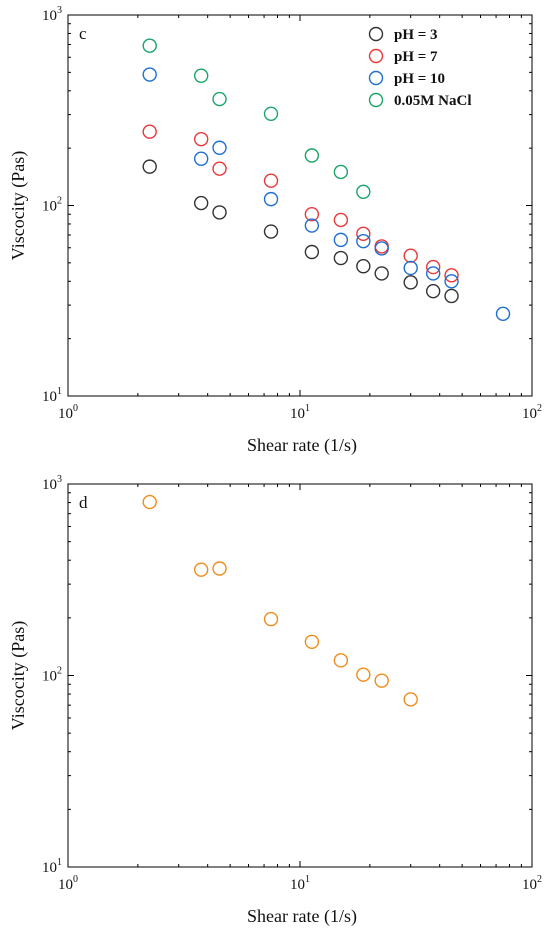 This screenshot has height=935, width=550. I want to click on legend-label: pH = 7, so click(416, 57).